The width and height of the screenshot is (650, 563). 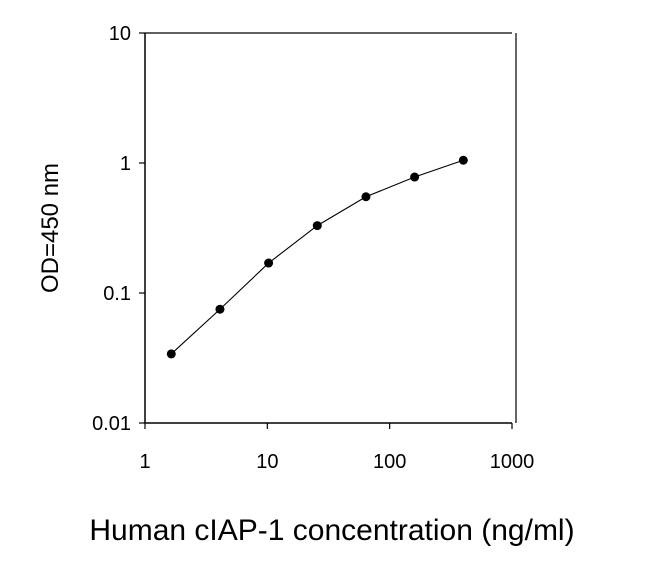 I want to click on x-tick-label: 100, so click(x=389, y=462).